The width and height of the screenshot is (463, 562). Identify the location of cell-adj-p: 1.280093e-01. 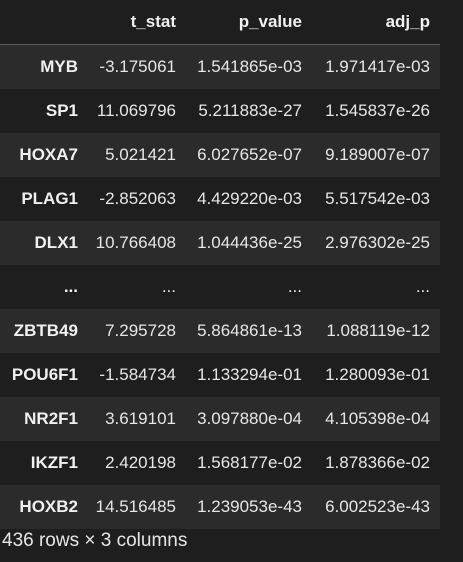
(377, 374).